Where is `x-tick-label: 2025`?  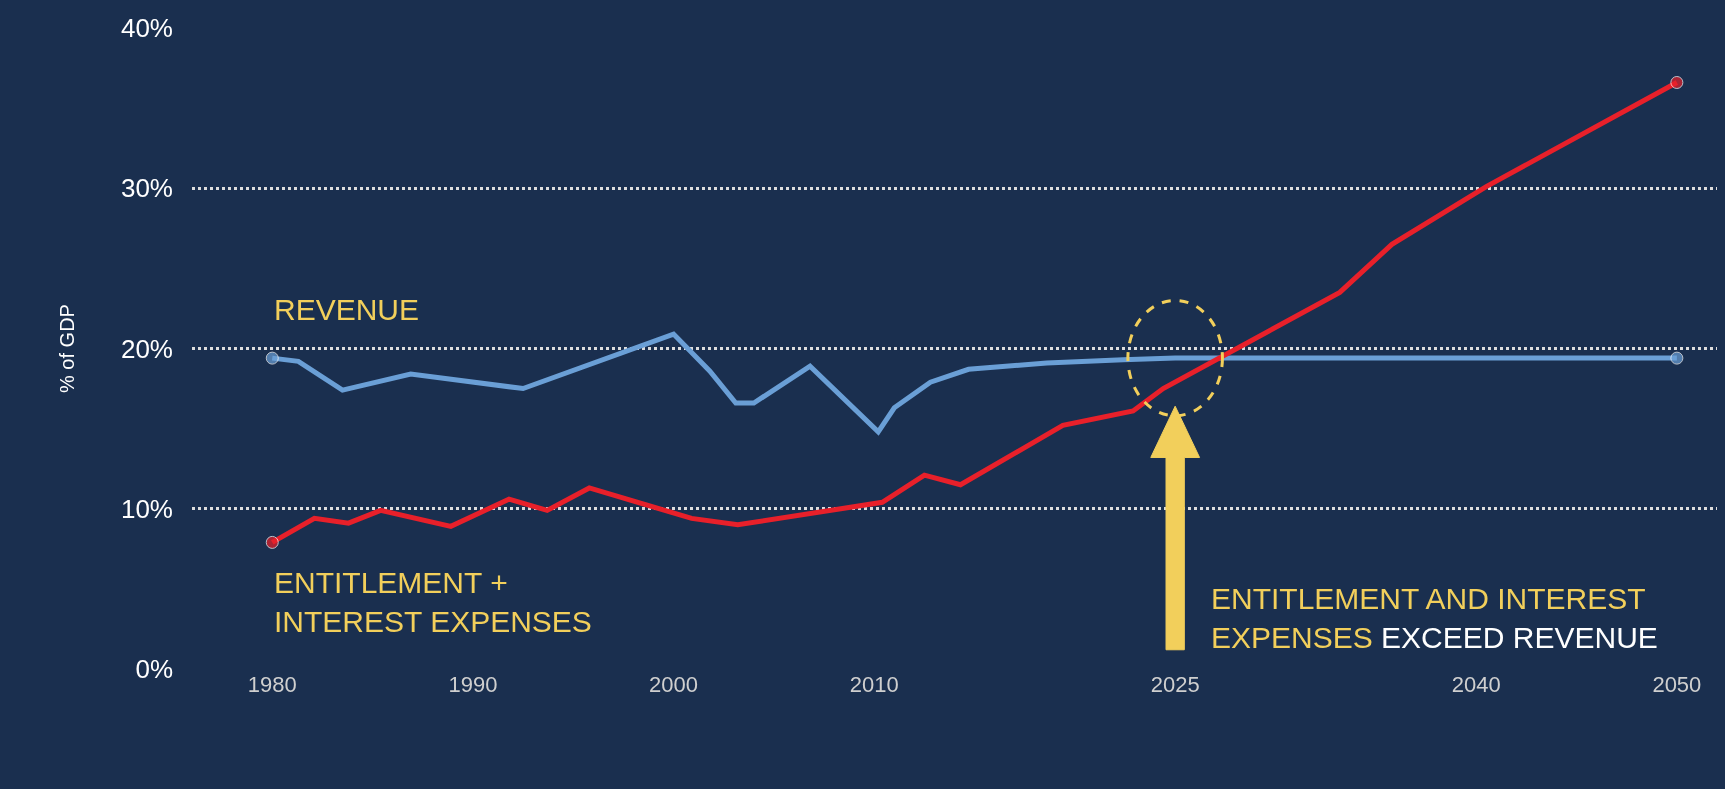 x-tick-label: 2025 is located at coordinates (1175, 684).